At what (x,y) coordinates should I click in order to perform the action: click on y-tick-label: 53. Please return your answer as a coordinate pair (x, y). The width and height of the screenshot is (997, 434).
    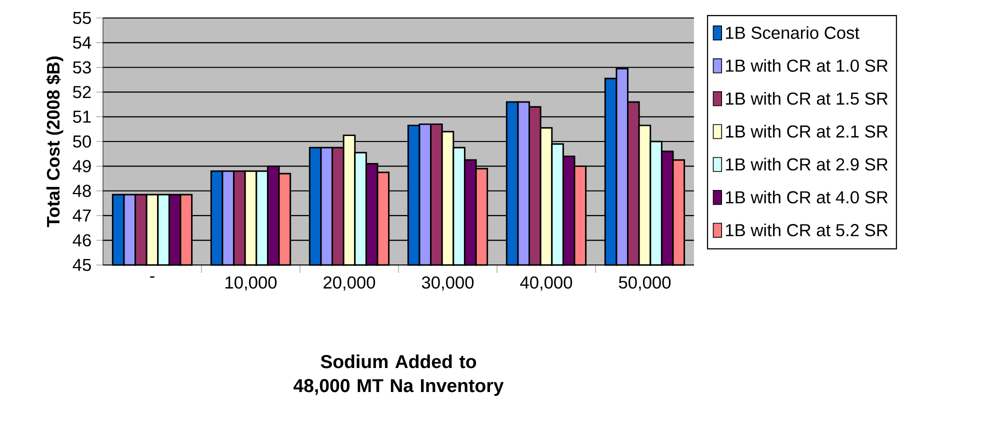
    Looking at the image, I should click on (82, 67).